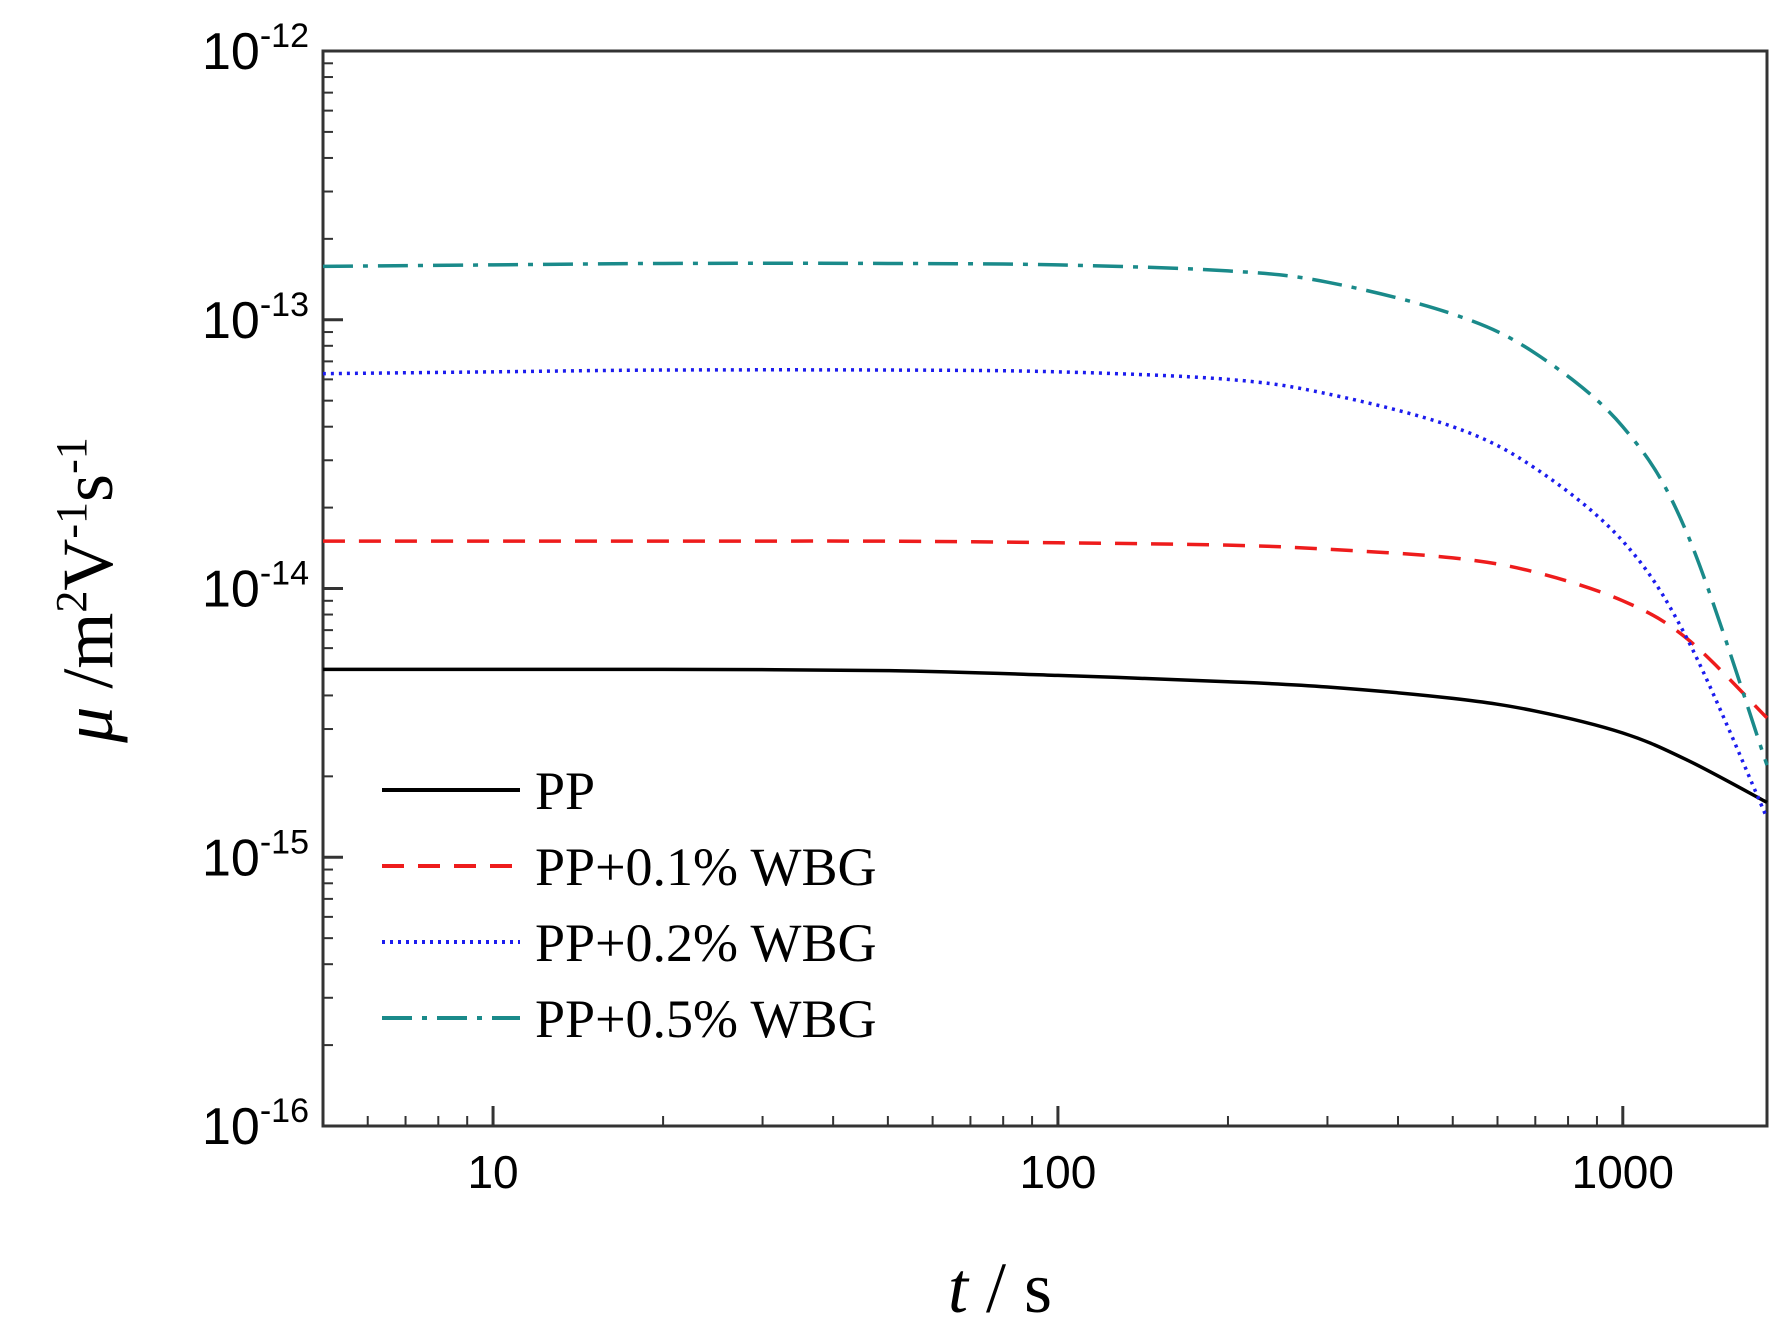 Image resolution: width=1779 pixels, height=1325 pixels. What do you see at coordinates (71, 455) in the screenshot?
I see `y-axis-unit-s-exponent: -1` at bounding box center [71, 455].